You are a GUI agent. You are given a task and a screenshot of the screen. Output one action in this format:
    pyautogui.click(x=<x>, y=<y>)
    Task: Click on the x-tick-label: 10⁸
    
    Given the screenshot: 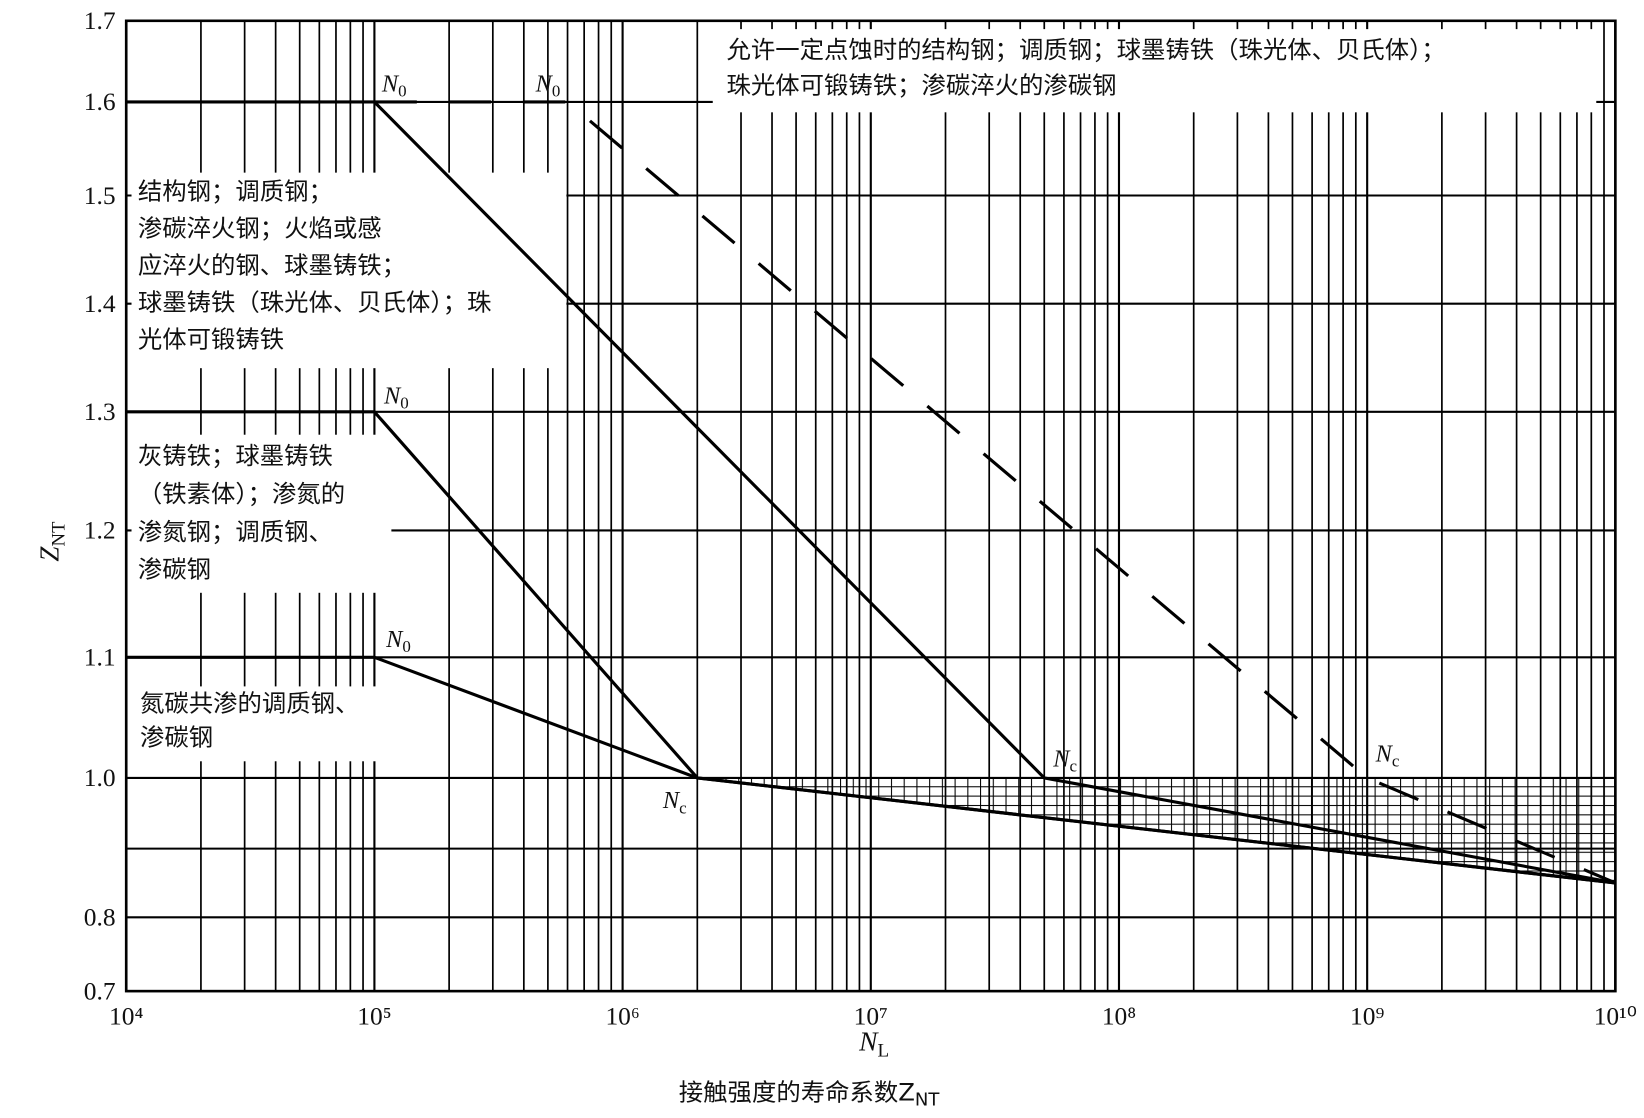 What is the action you would take?
    pyautogui.click(x=1119, y=1017)
    